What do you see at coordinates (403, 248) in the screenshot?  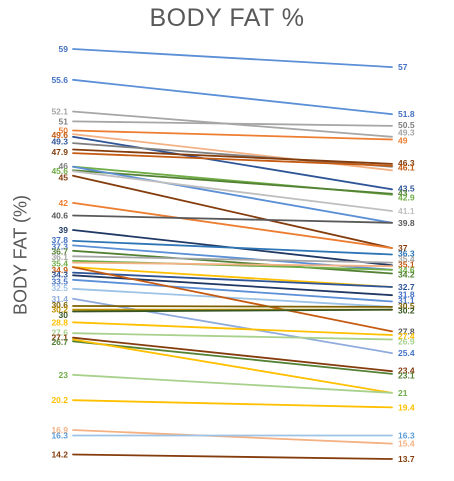 I see `right-data-label-13: 37` at bounding box center [403, 248].